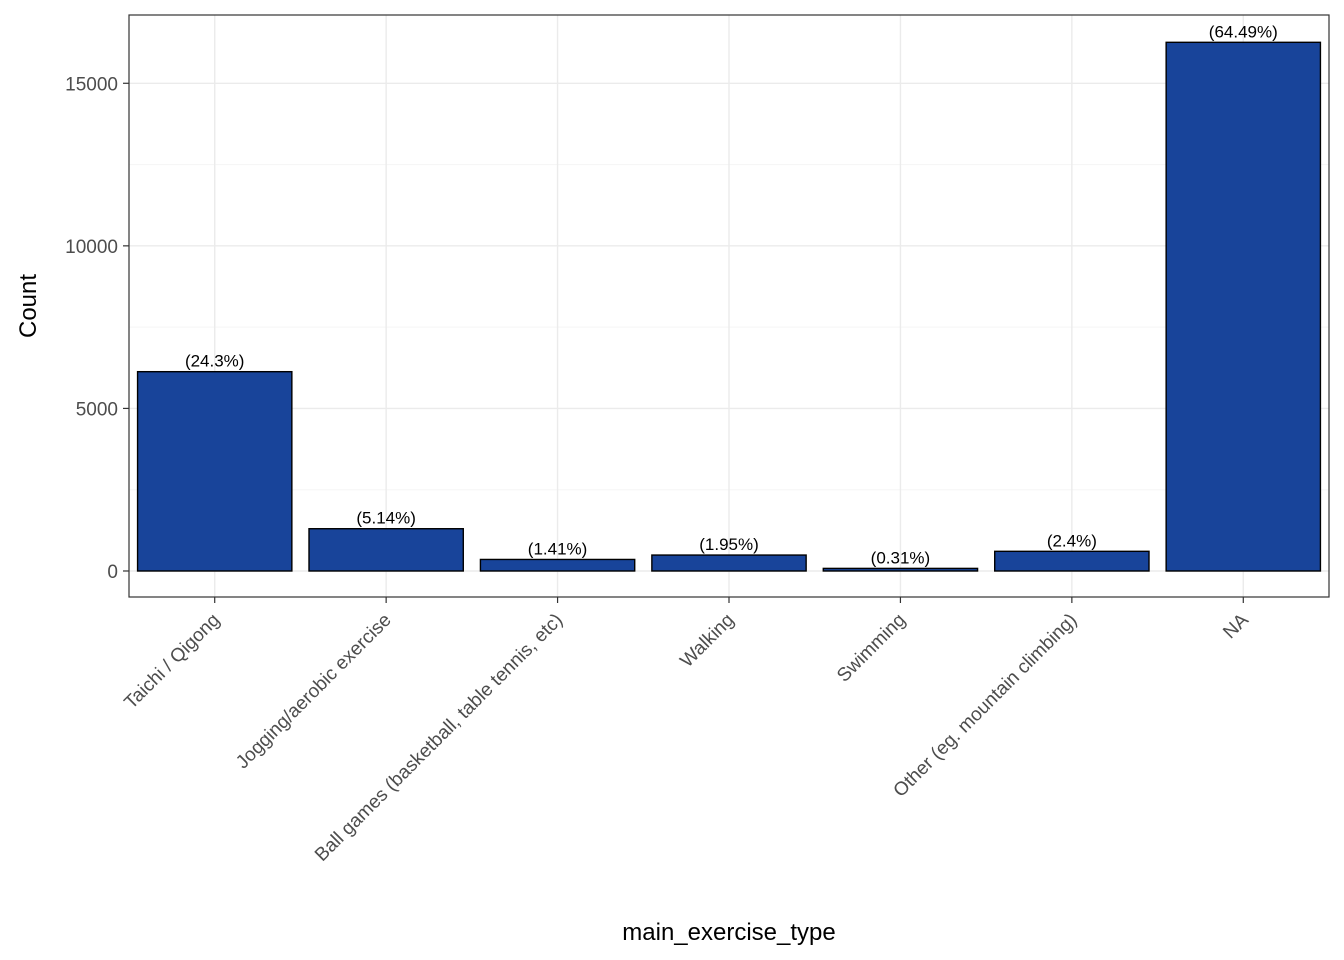 This screenshot has height=960, width=1344. Describe the element at coordinates (901, 557) in the screenshot. I see `bar-label: (0.31%)` at that location.